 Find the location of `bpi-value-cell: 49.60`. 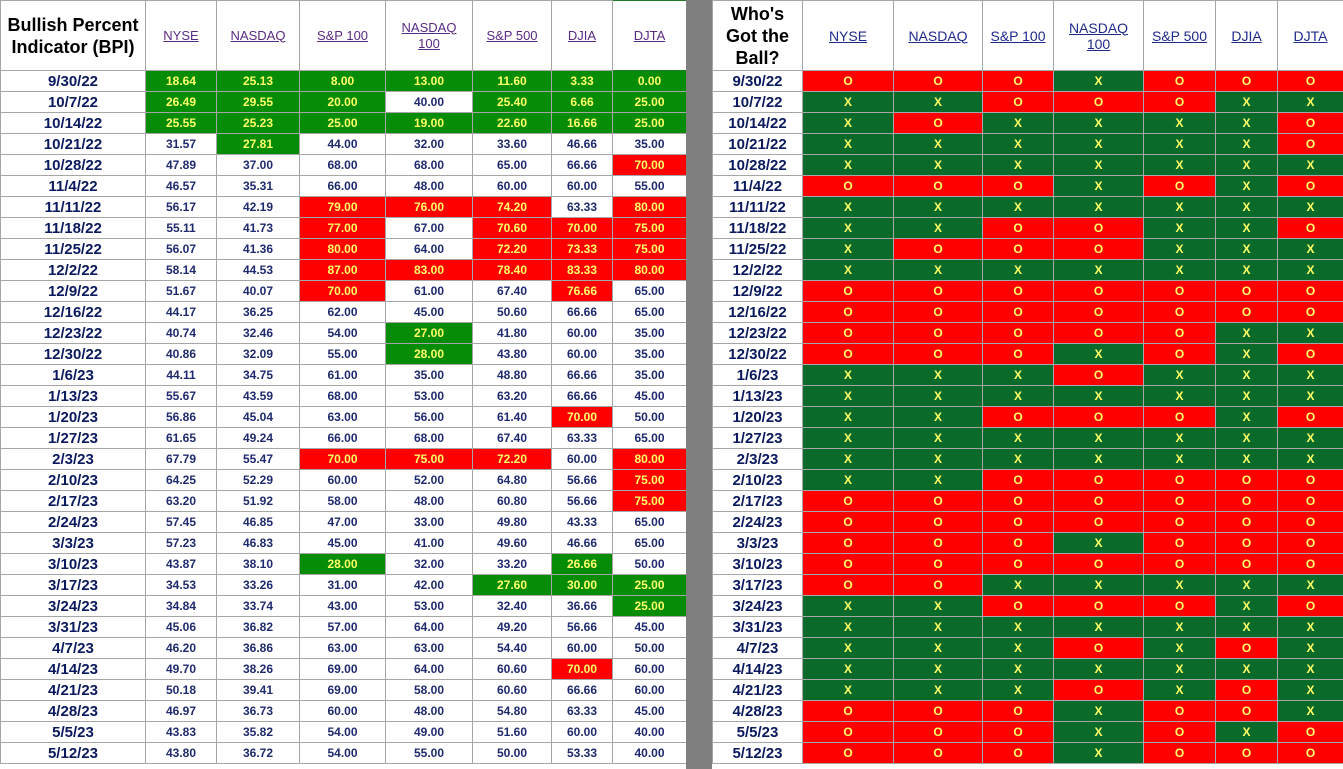

bpi-value-cell: 49.60 is located at coordinates (512, 543).